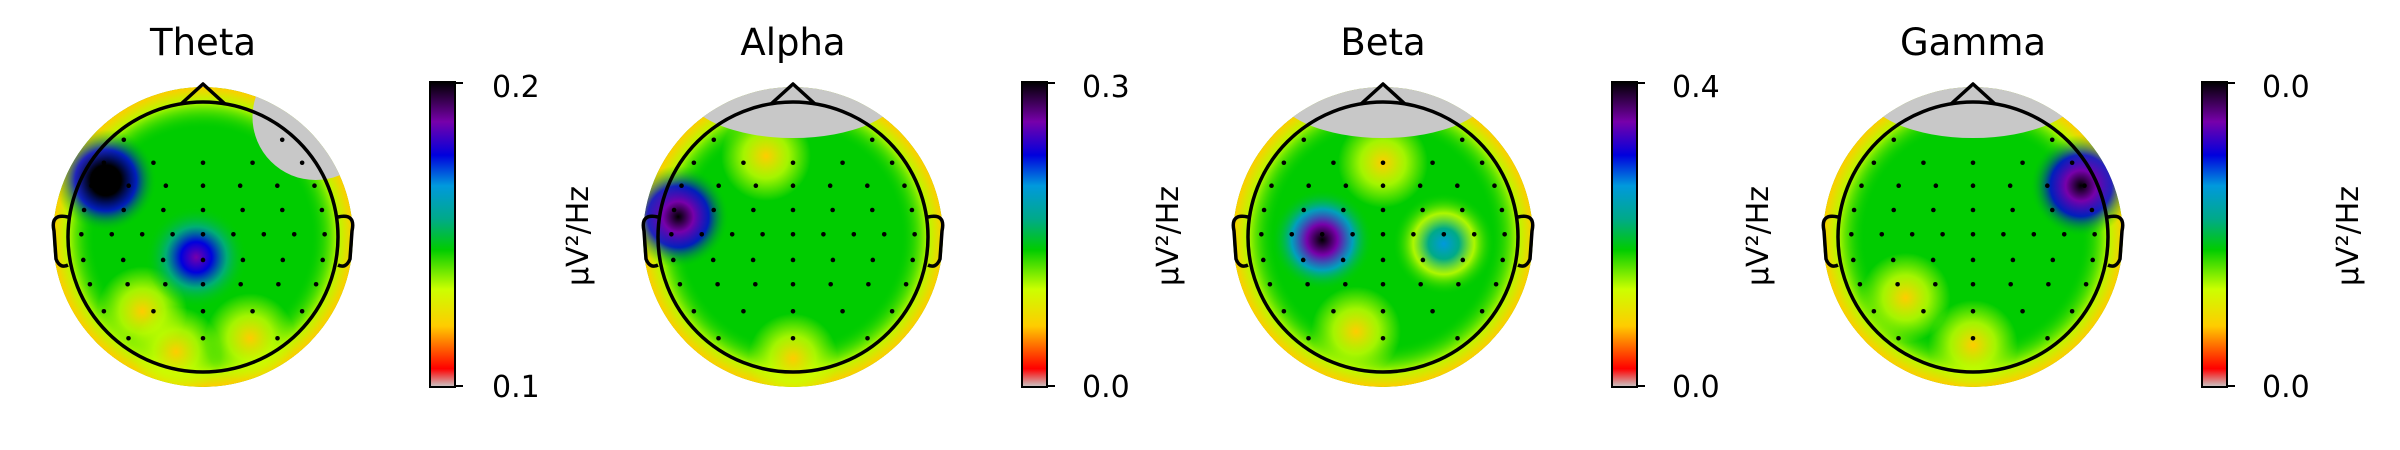 The image size is (2400, 450). I want to click on colorbar: 0.2 0.1 μV²/Hz, so click(512, 237).